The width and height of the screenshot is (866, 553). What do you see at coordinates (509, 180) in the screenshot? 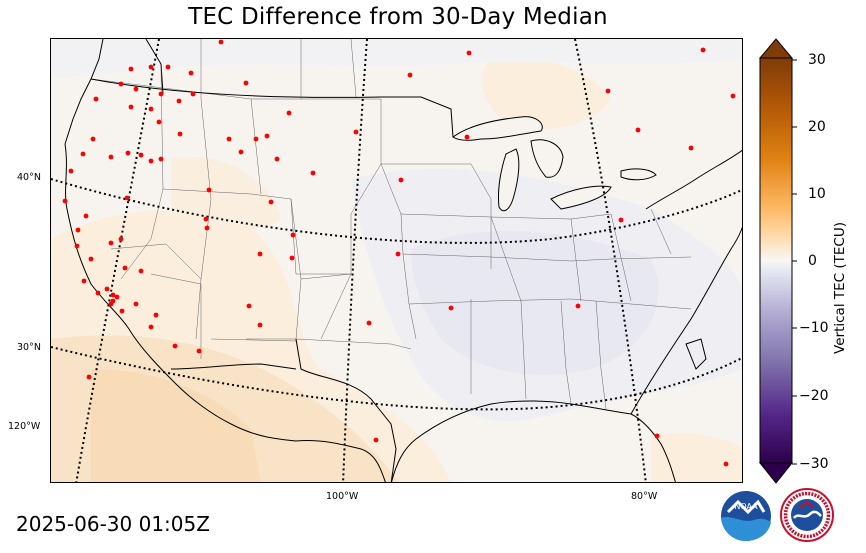
I see `lake-michigan` at bounding box center [509, 180].